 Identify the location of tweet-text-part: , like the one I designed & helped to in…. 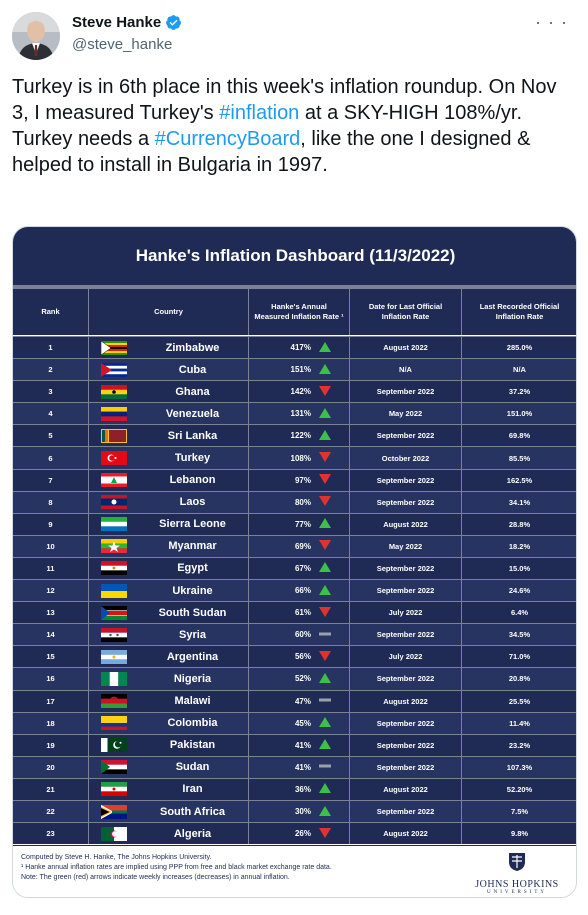
(271, 152).